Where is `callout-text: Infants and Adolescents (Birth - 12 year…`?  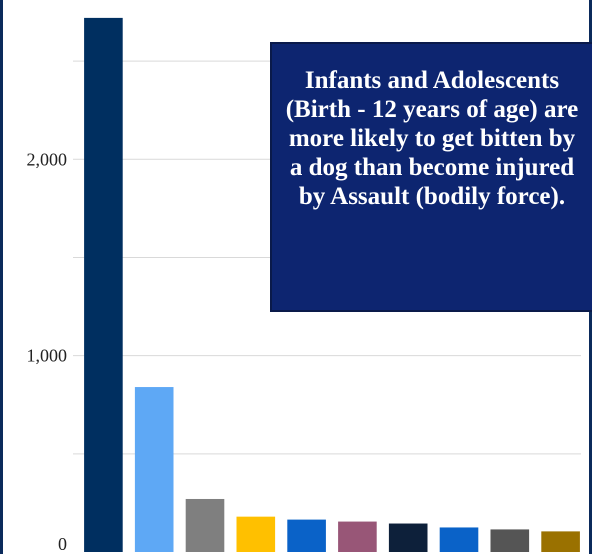 callout-text: Infants and Adolescents (Birth - 12 year… is located at coordinates (432, 138).